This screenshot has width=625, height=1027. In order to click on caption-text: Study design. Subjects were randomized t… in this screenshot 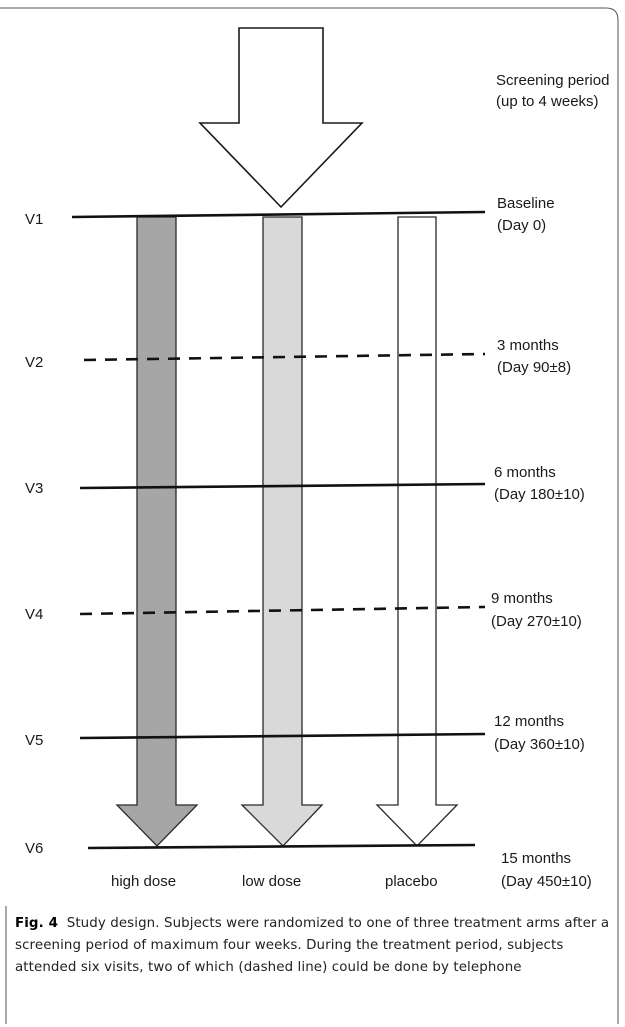, I will do `click(312, 945)`.